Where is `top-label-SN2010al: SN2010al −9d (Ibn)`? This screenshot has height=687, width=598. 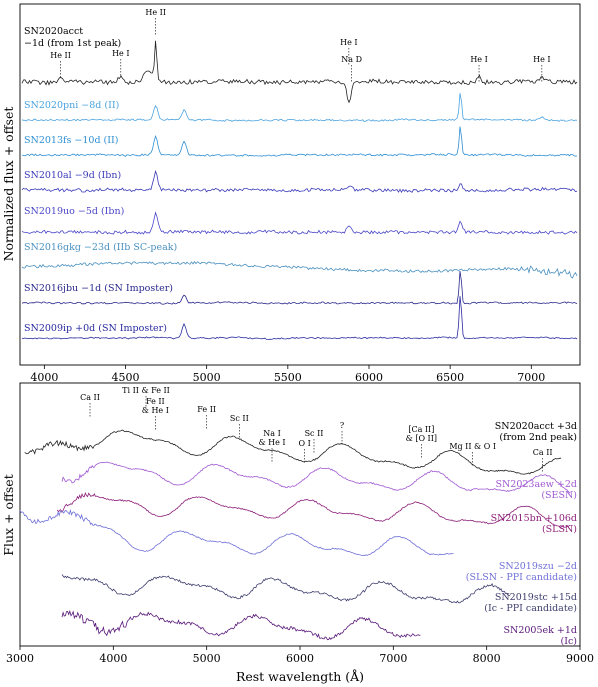 top-label-SN2010al: SN2010al −9d (Ibn) is located at coordinates (72, 175).